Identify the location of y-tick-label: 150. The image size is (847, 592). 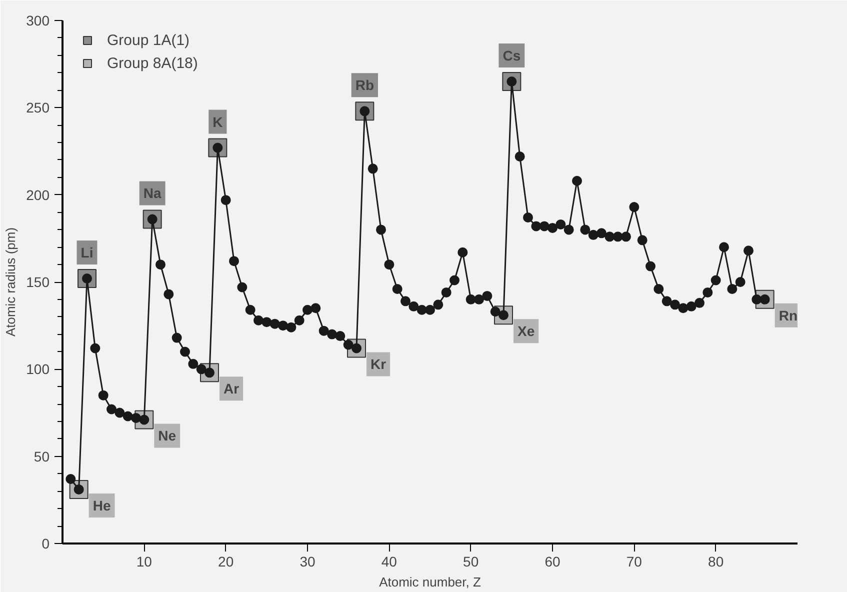
(38, 282).